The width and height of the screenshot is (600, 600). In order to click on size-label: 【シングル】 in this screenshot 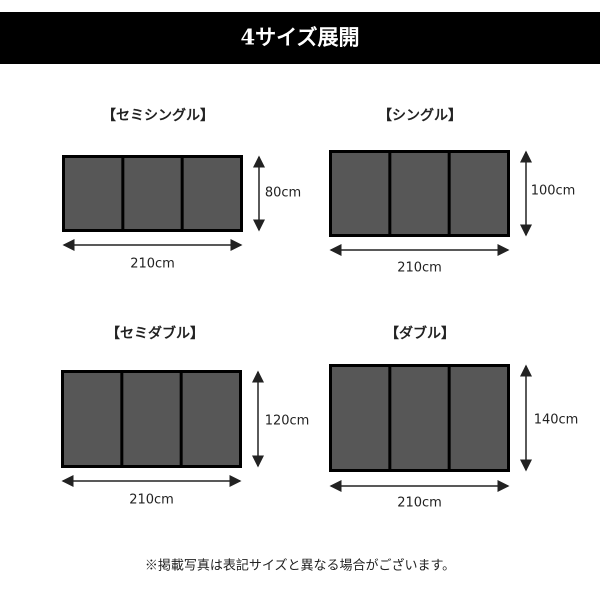, I will do `click(420, 115)`.